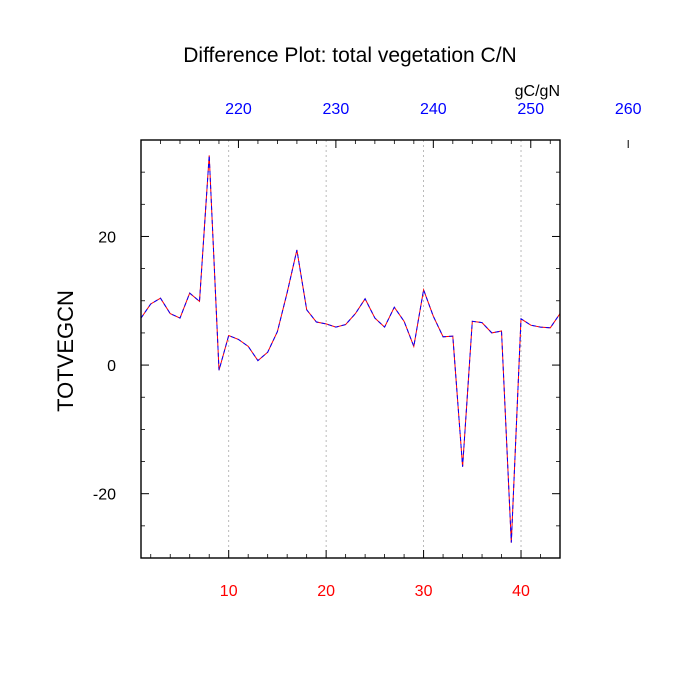 The width and height of the screenshot is (700, 700). I want to click on y-tick-label: -20, so click(104, 495).